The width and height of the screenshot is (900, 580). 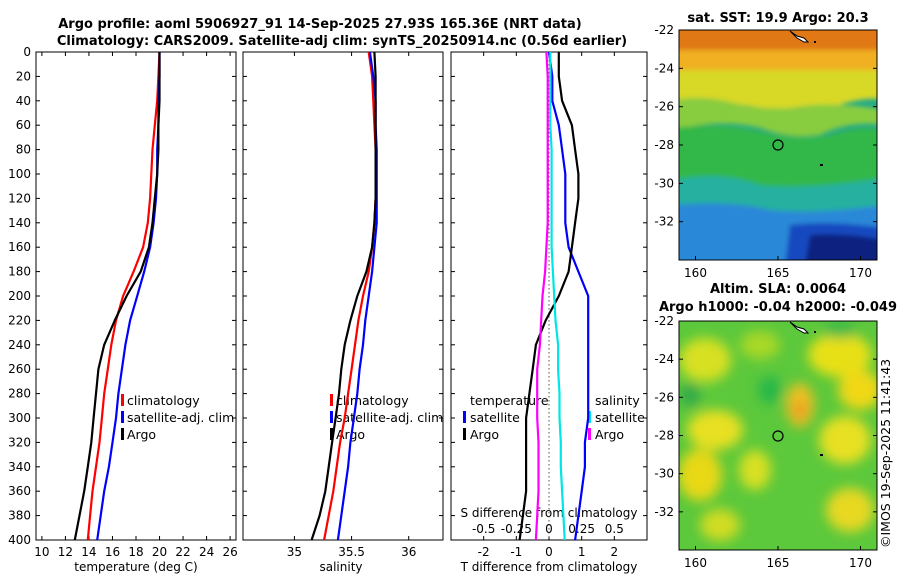 I want to click on y-tick-label: 220, so click(x=19, y=320).